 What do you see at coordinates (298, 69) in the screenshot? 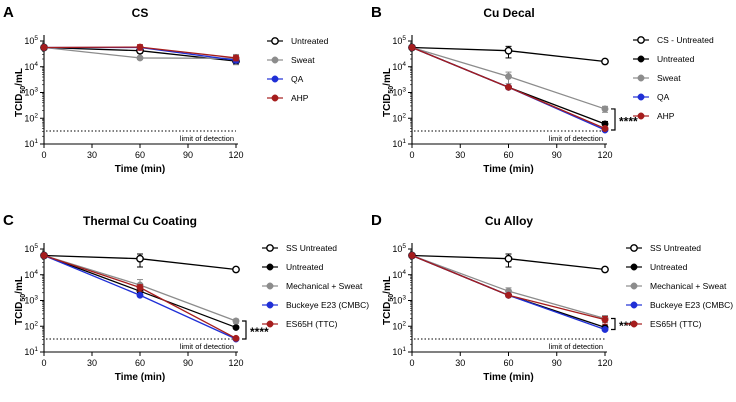
I see `legend: Untreated Sweat QA AHP` at bounding box center [298, 69].